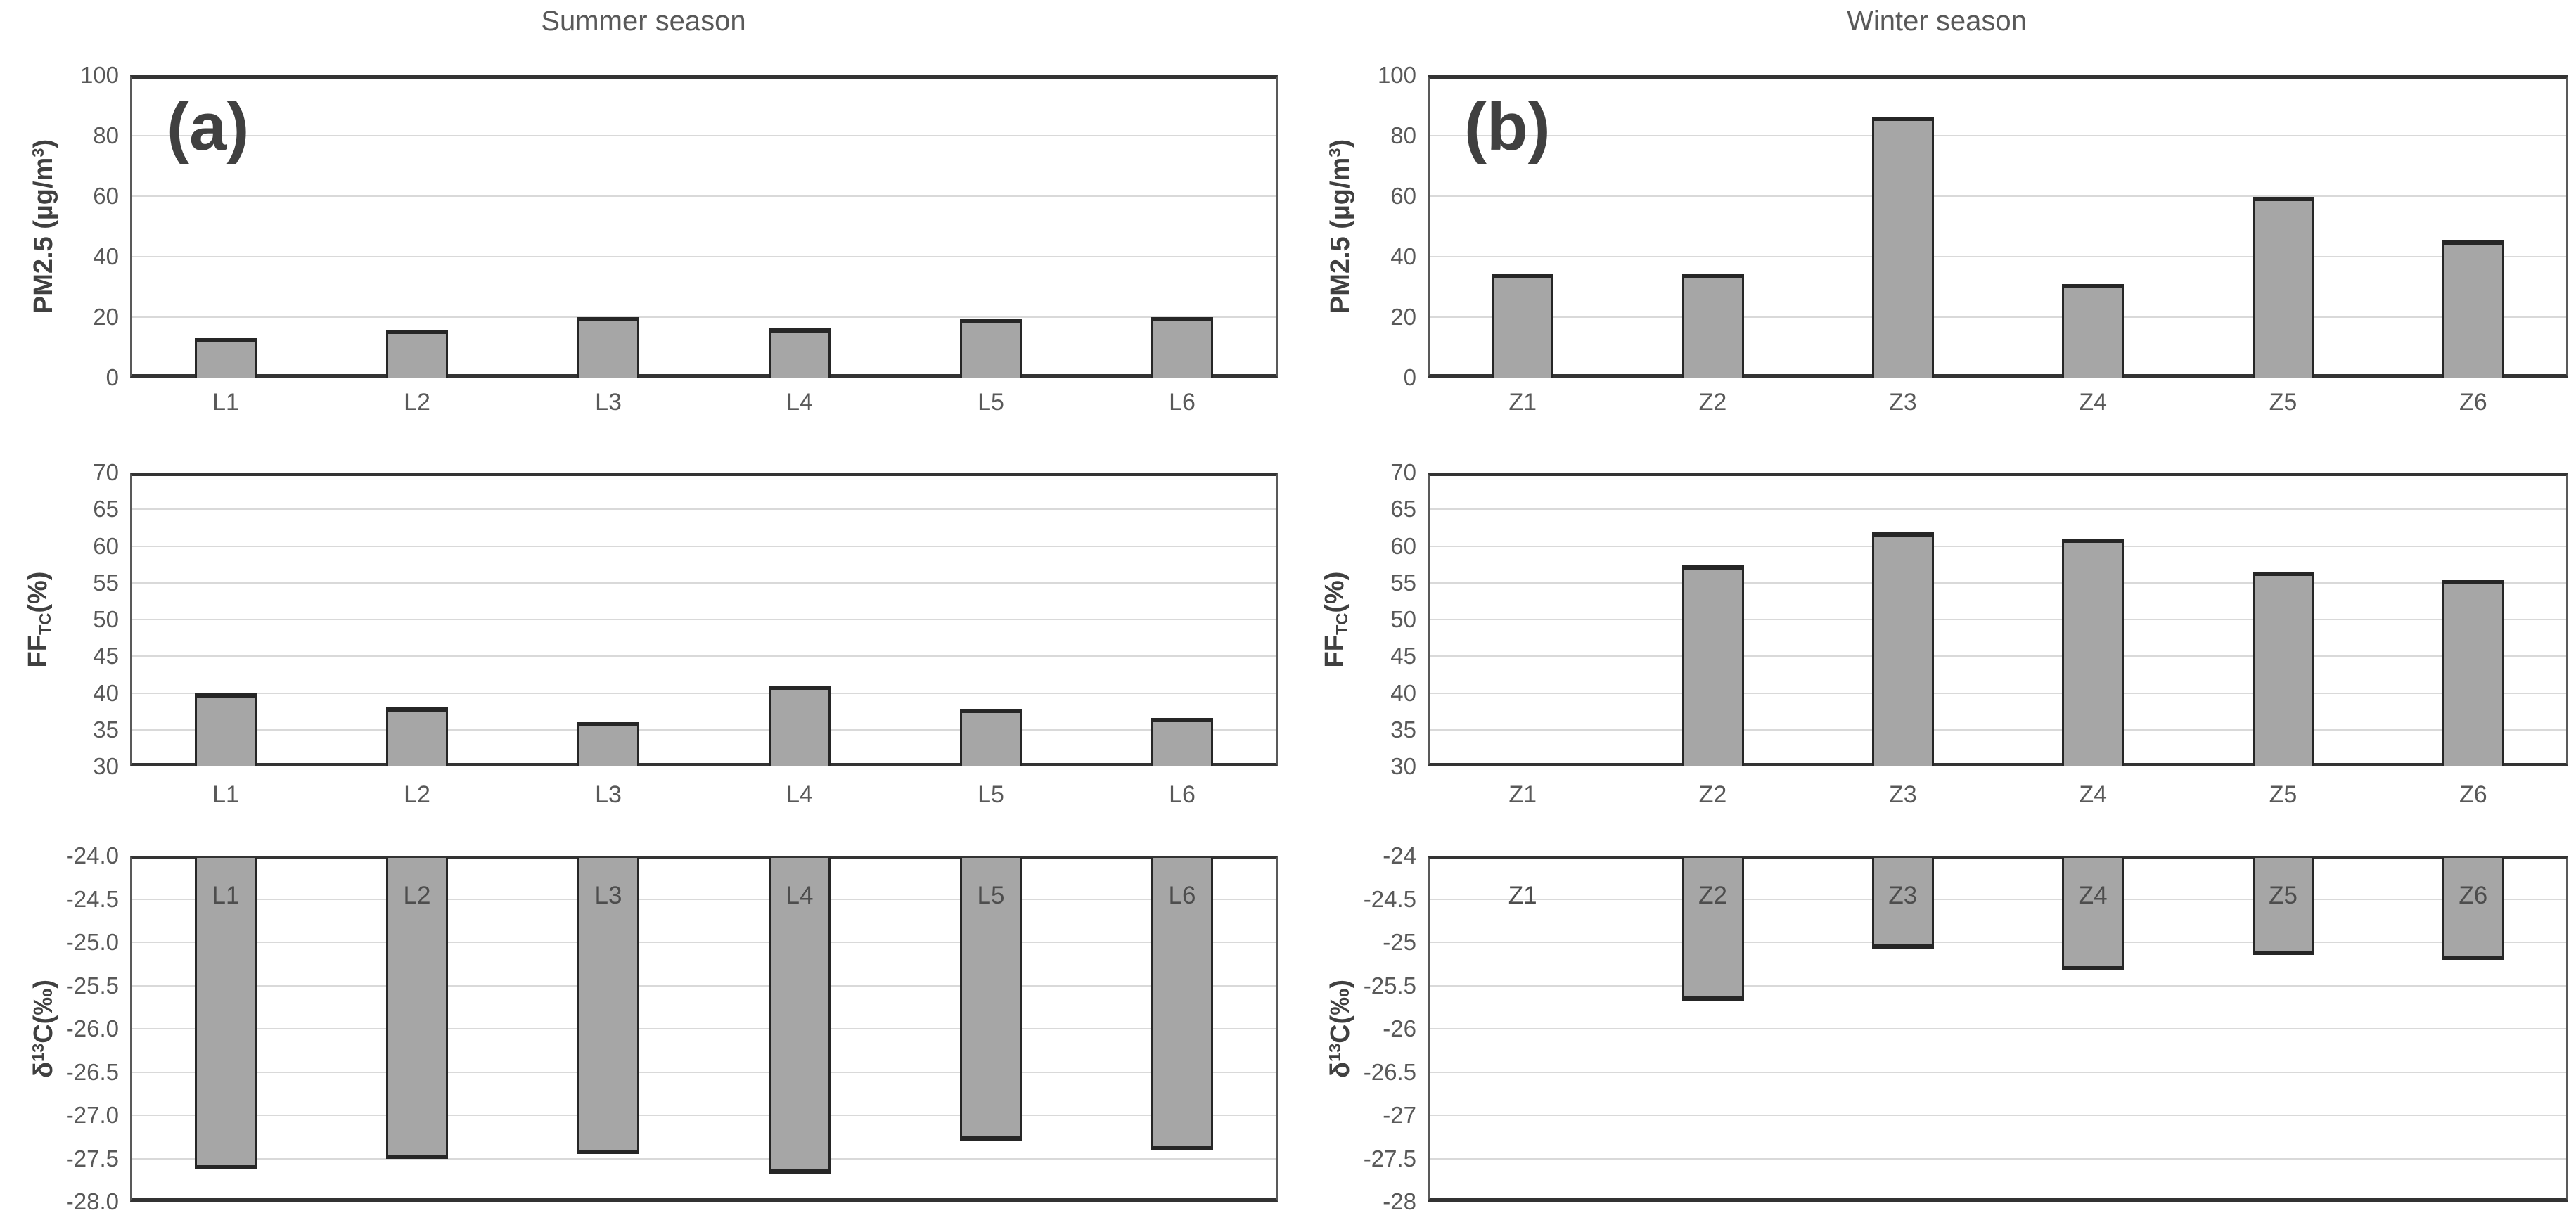 This screenshot has height=1232, width=2576. I want to click on y-axis-title-segment: δ, so click(43, 1070).